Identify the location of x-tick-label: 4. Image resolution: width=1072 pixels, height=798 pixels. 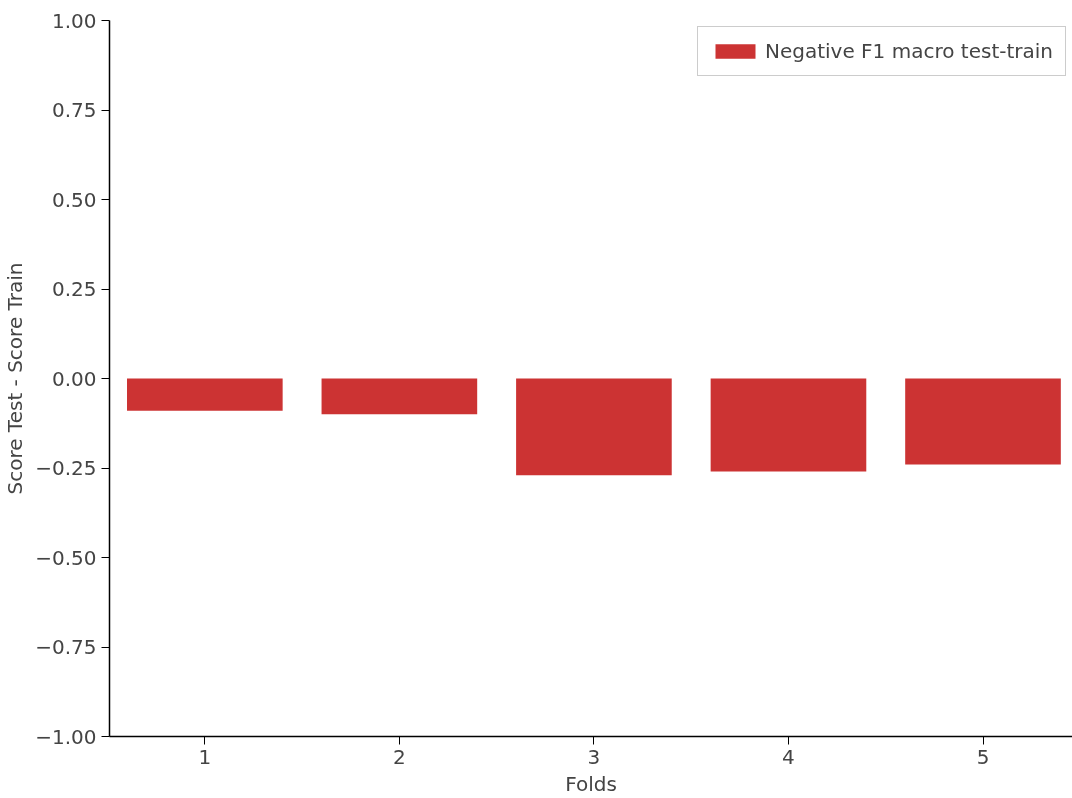
(788, 756).